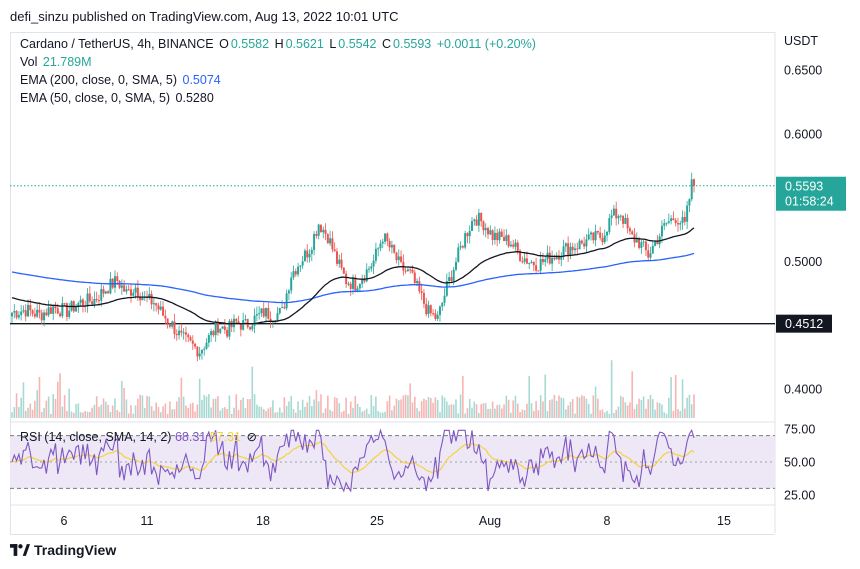 This screenshot has width=860, height=569. Describe the element at coordinates (801, 41) in the screenshot. I see `currency-label: USDT` at that location.